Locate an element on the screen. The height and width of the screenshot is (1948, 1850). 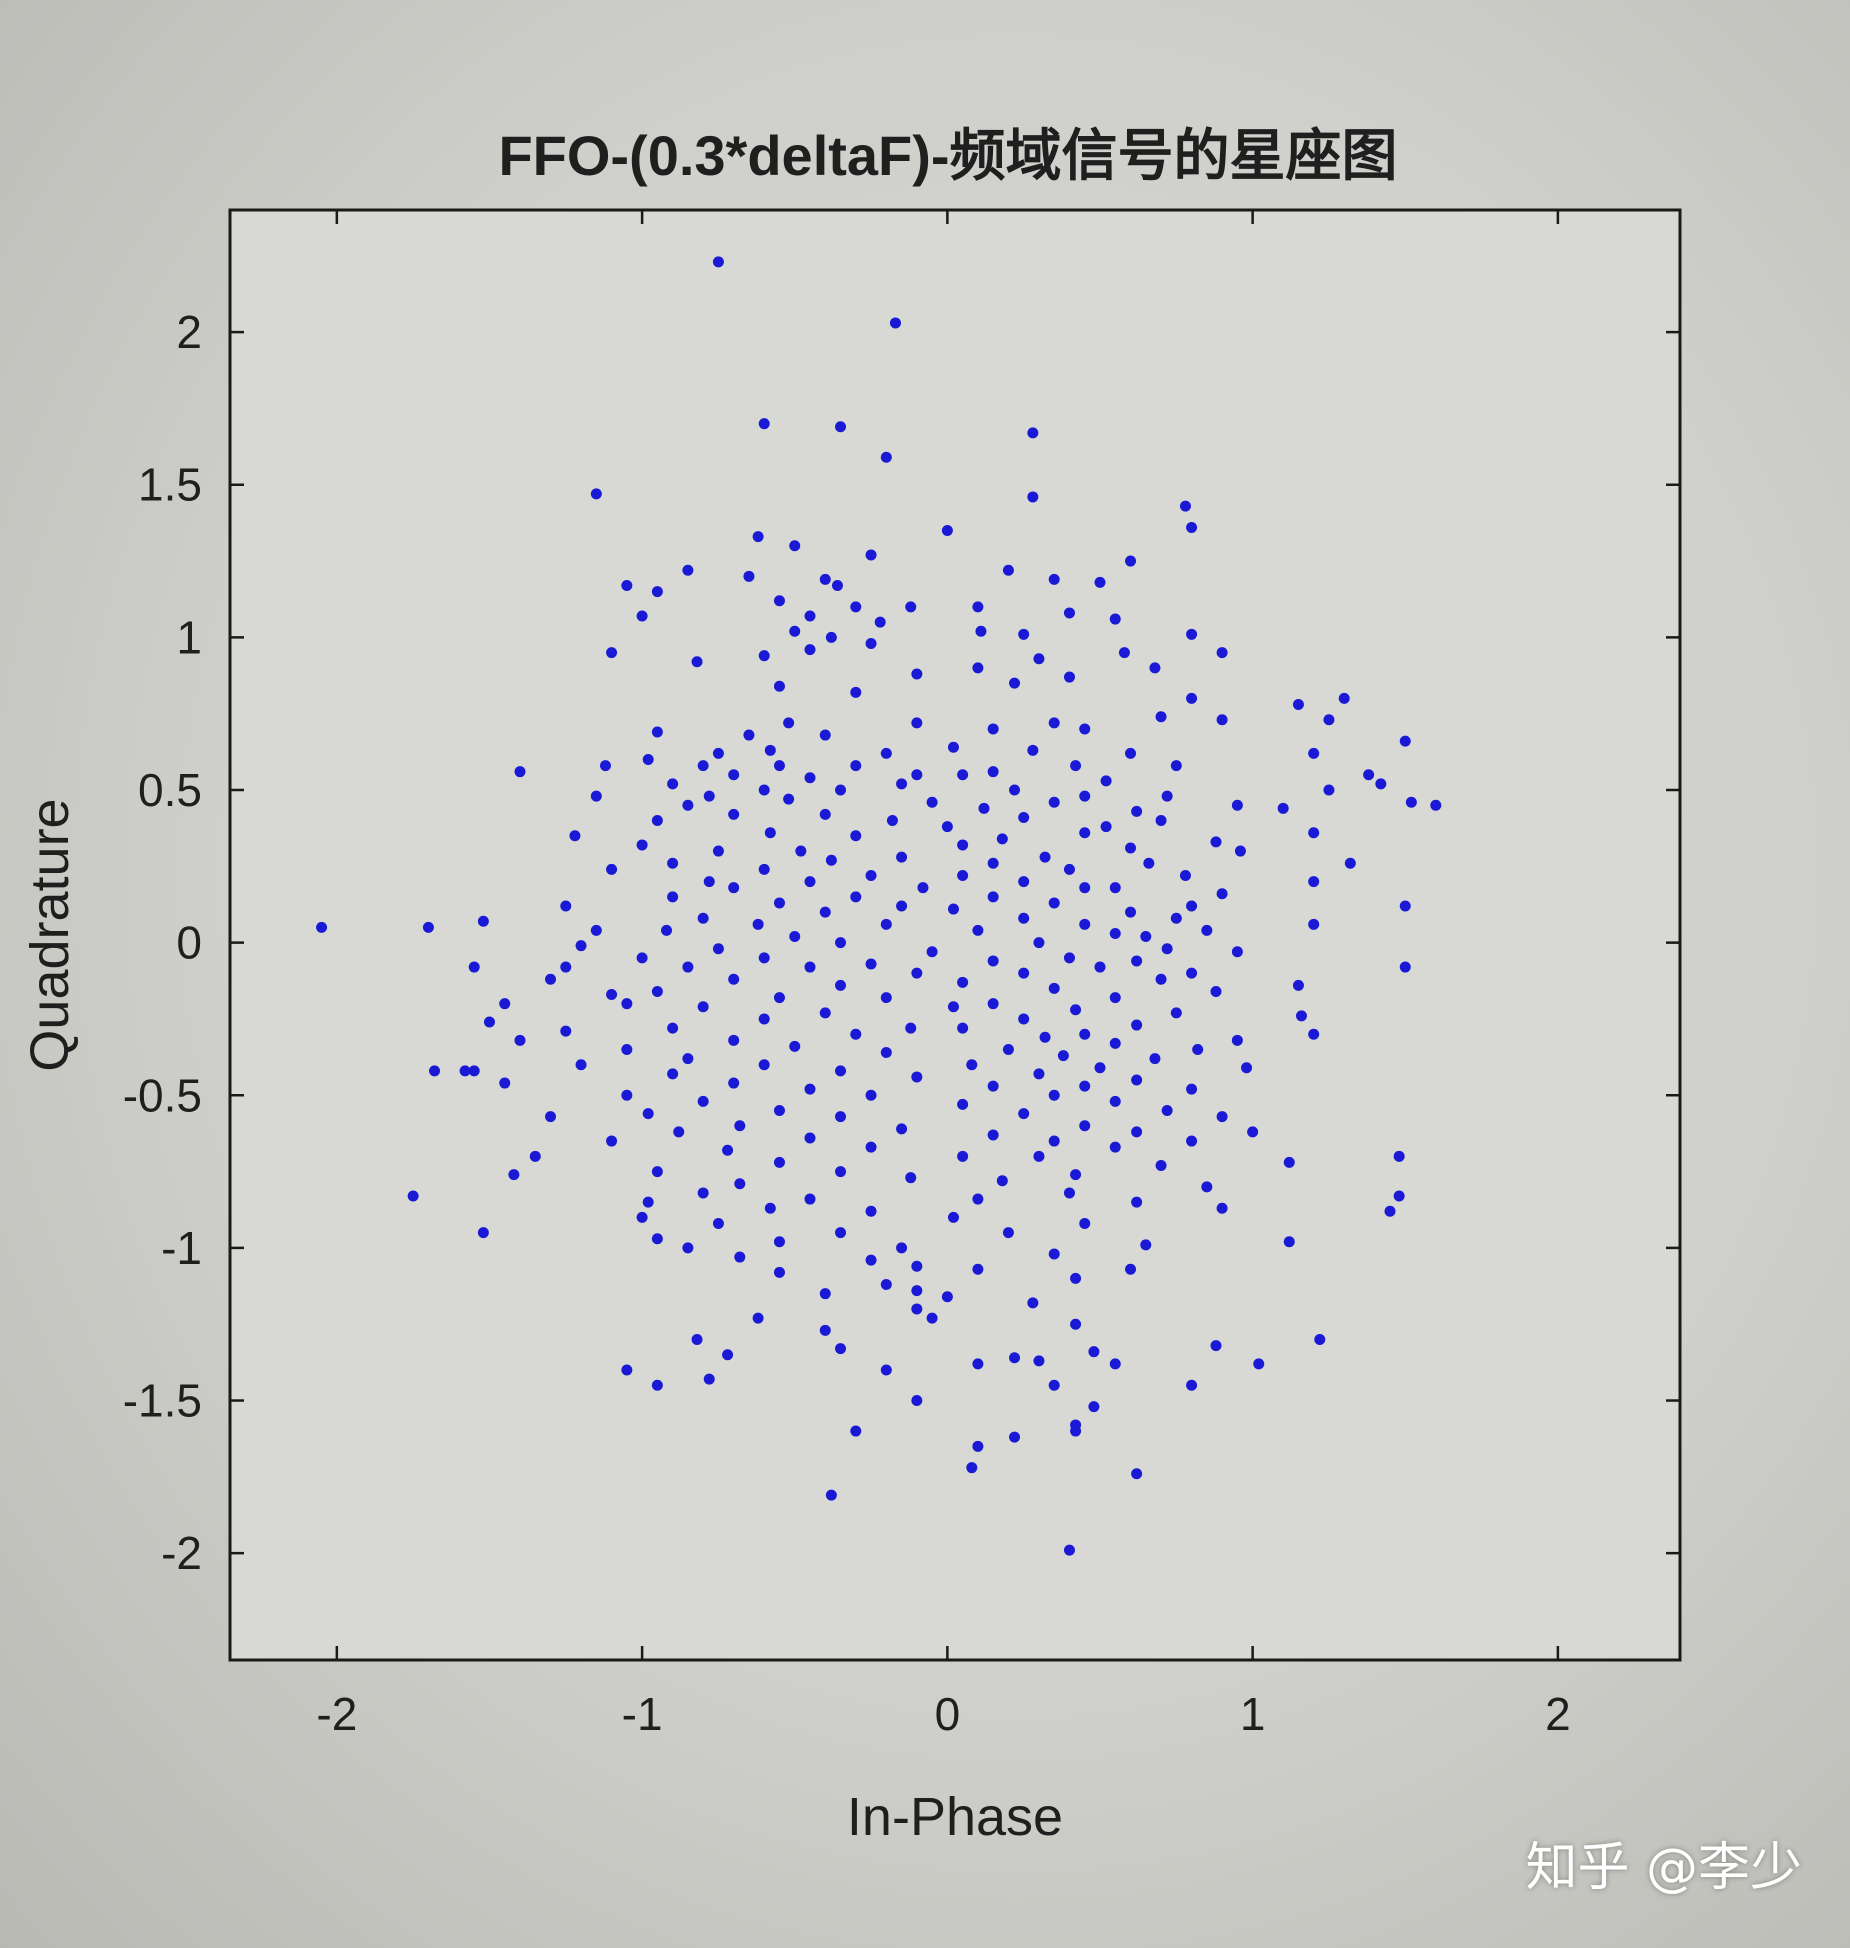
y-tick-label: -0.5 is located at coordinates (162, 1095).